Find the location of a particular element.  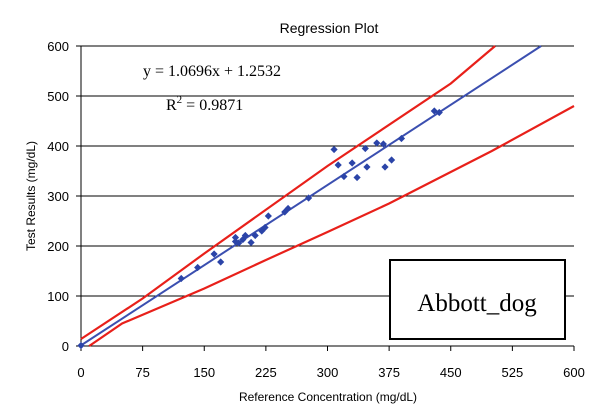

x-tick-label: 600 is located at coordinates (574, 372).